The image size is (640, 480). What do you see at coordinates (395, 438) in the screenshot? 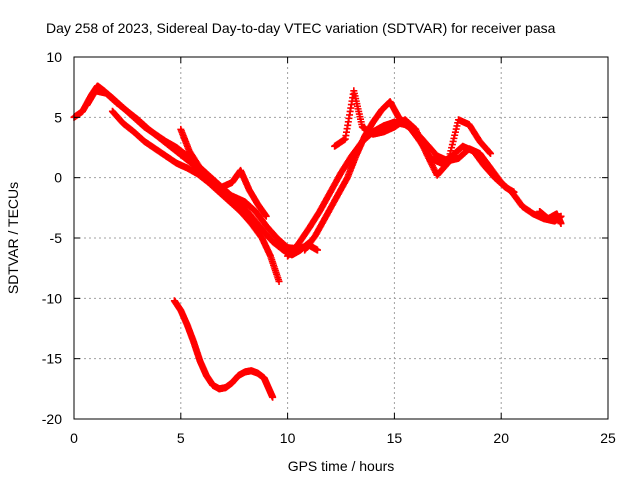
I see `x-tick-label: 15` at bounding box center [395, 438].